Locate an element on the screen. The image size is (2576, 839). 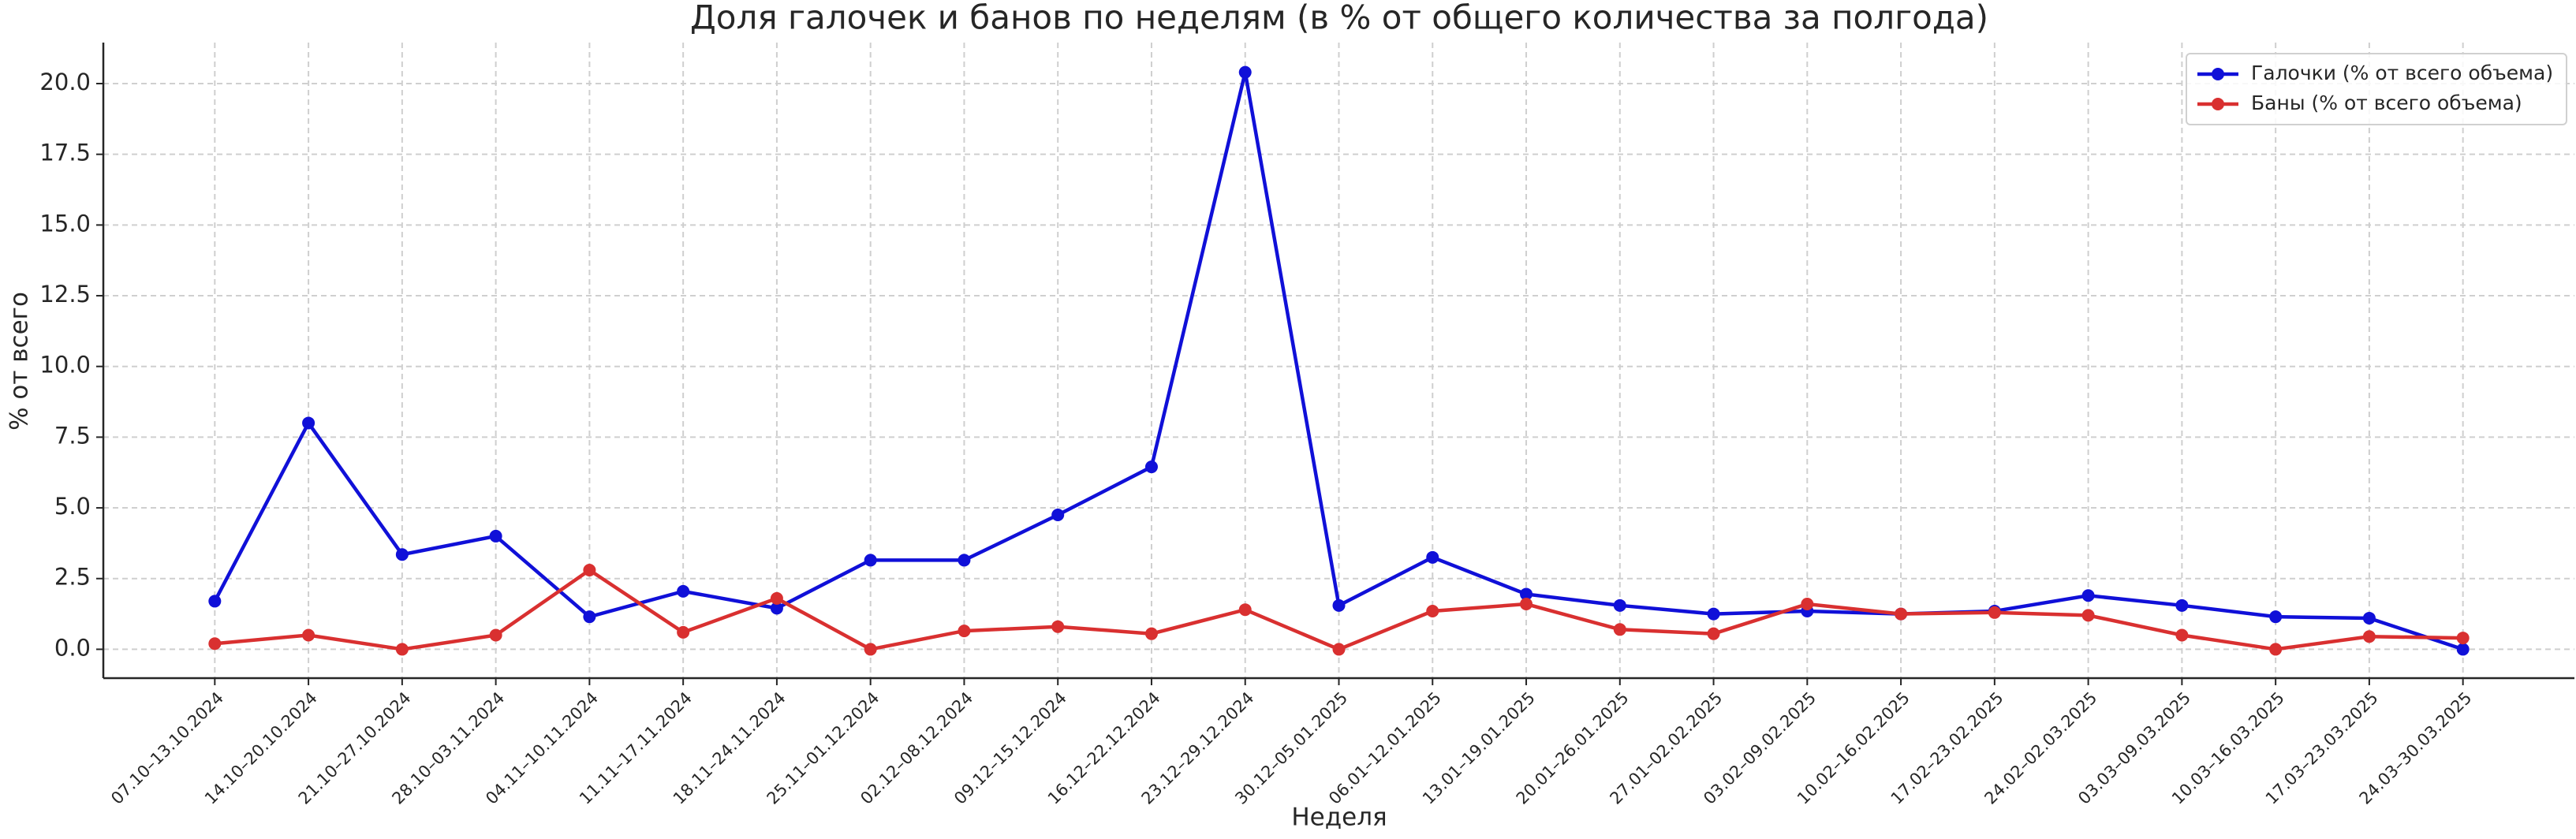
x-axis-label: Неделя is located at coordinates (1339, 818).